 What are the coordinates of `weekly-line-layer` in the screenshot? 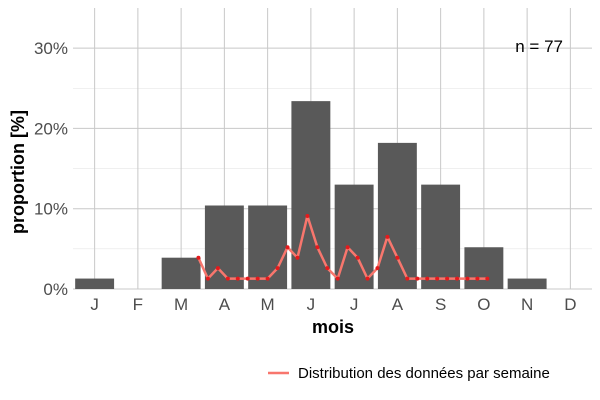 It's located at (343, 247).